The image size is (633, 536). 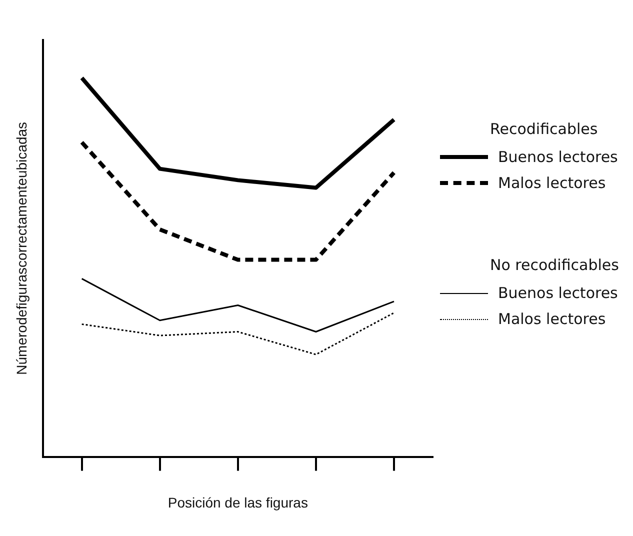 What do you see at coordinates (554, 265) in the screenshot?
I see `text: No recodificables` at bounding box center [554, 265].